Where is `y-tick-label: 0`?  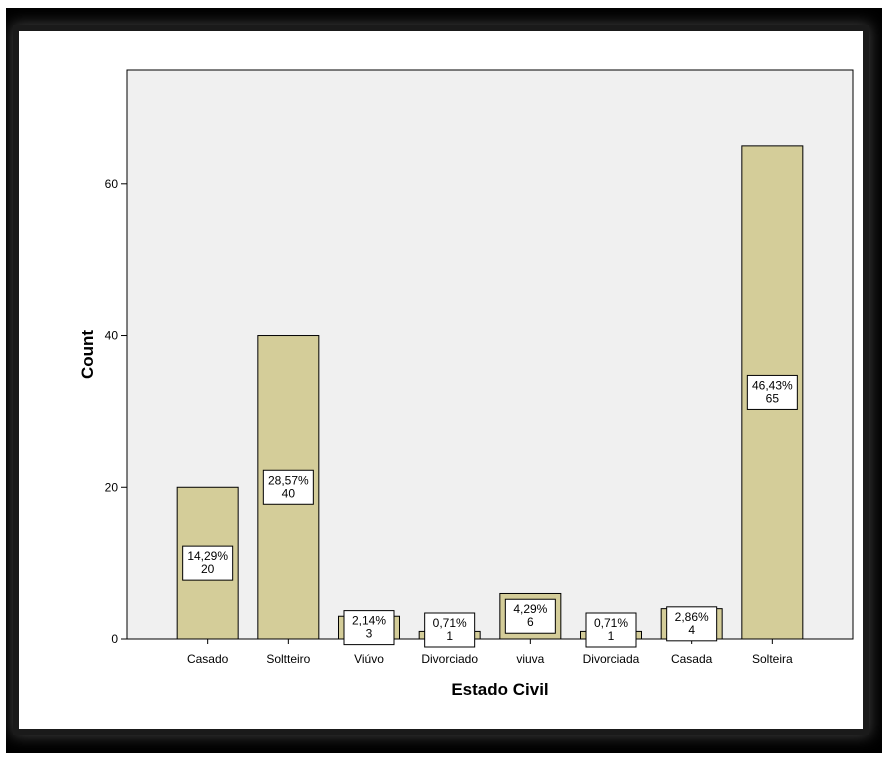
y-tick-label: 0 is located at coordinates (114, 639).